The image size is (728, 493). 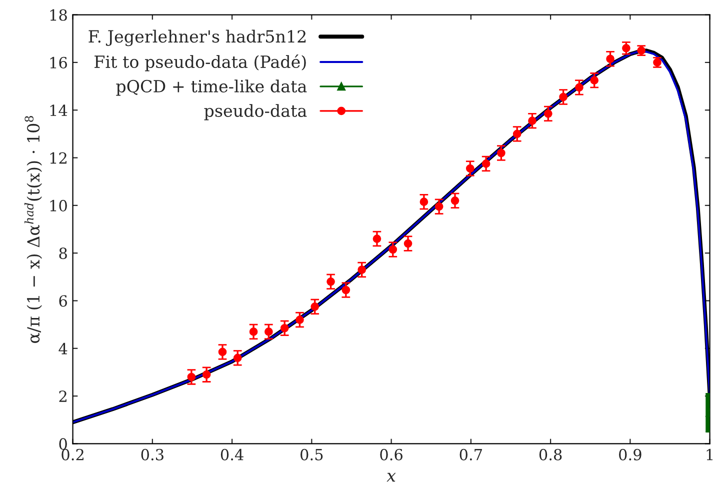 What do you see at coordinates (255, 112) in the screenshot?
I see `legend-label: pseudo-data` at bounding box center [255, 112].